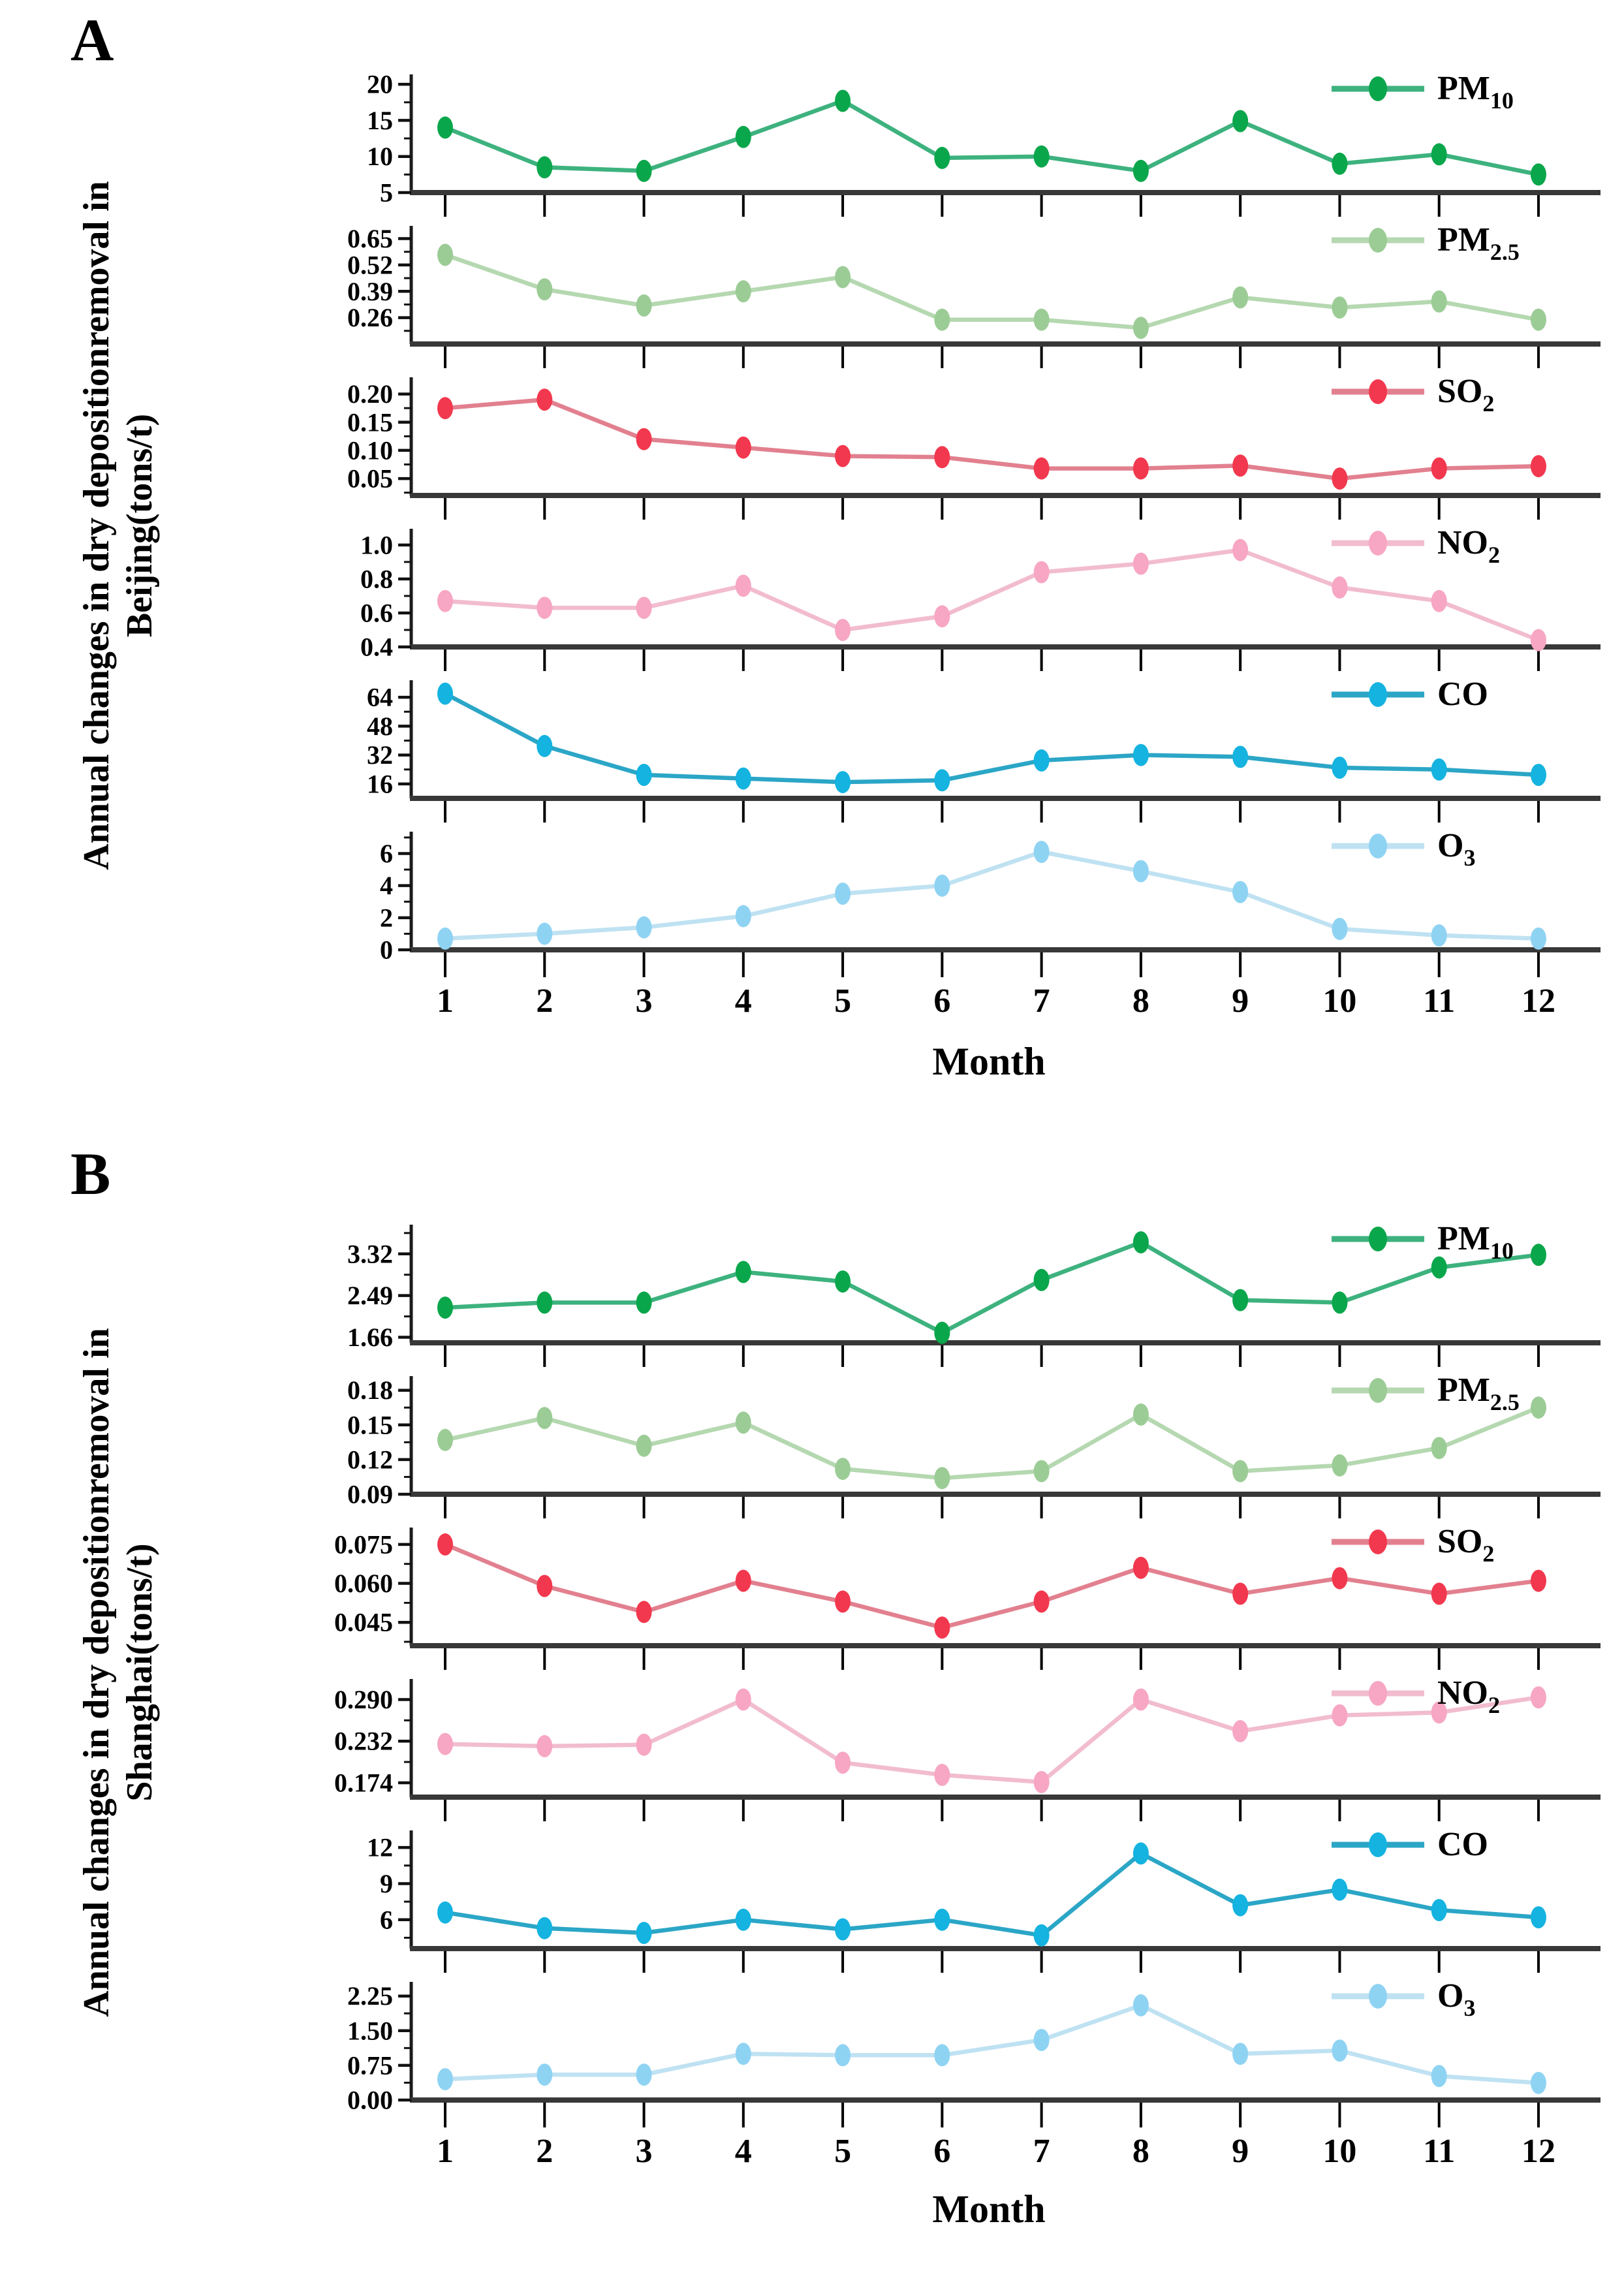  Describe the element at coordinates (544, 2151) in the screenshot. I see `month-label: 2` at that location.